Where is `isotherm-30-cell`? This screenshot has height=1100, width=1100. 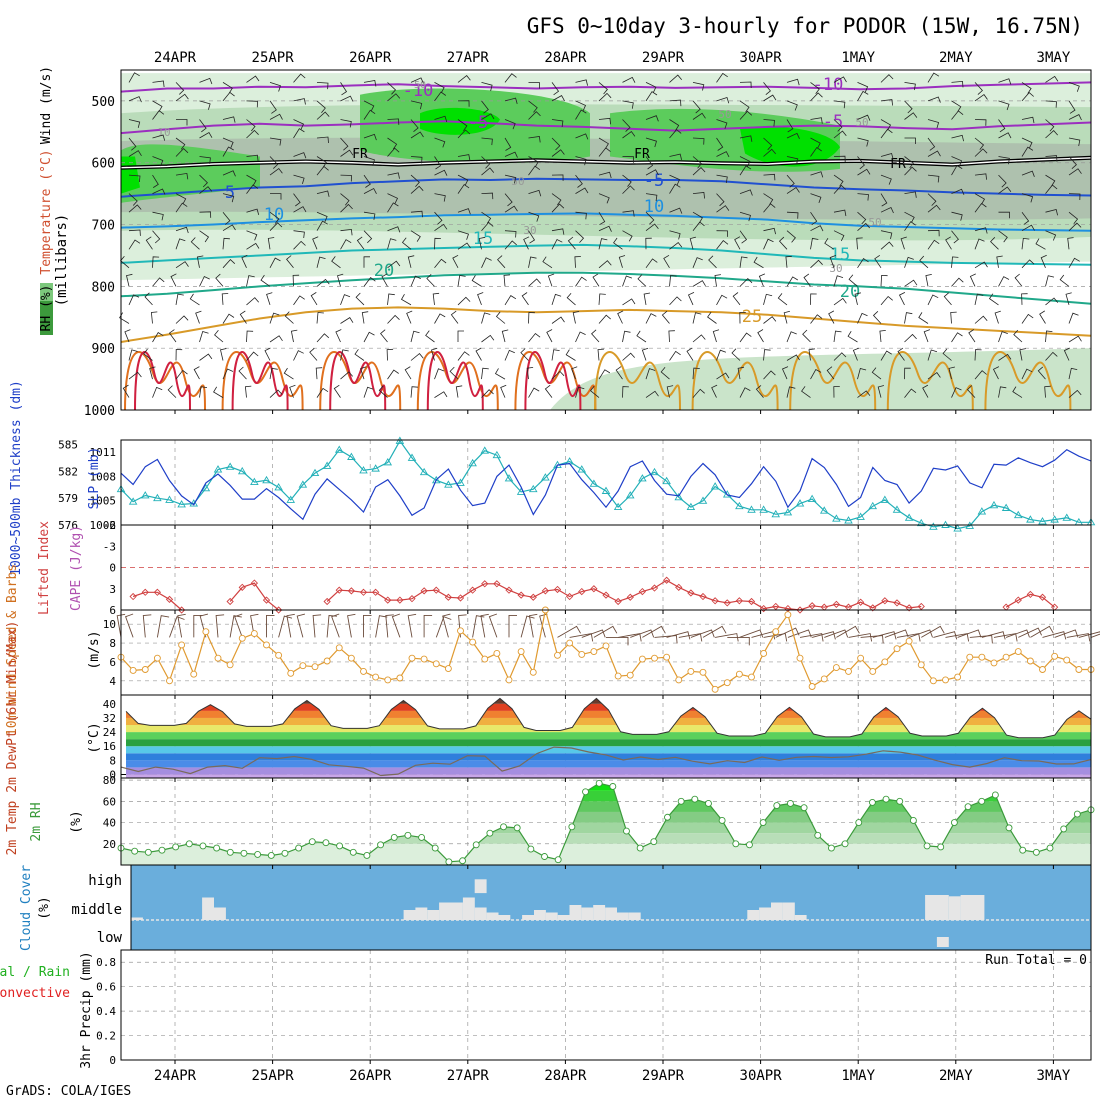
isotherm-30-cell is located at coordinates (457, 381).